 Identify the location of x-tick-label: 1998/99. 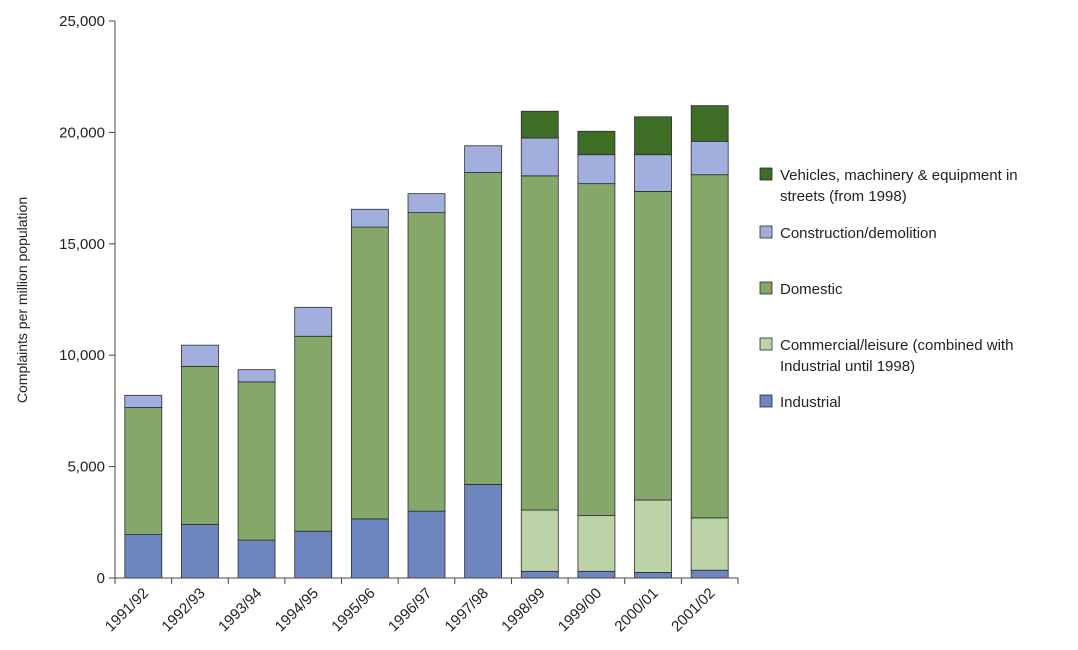
(523, 610).